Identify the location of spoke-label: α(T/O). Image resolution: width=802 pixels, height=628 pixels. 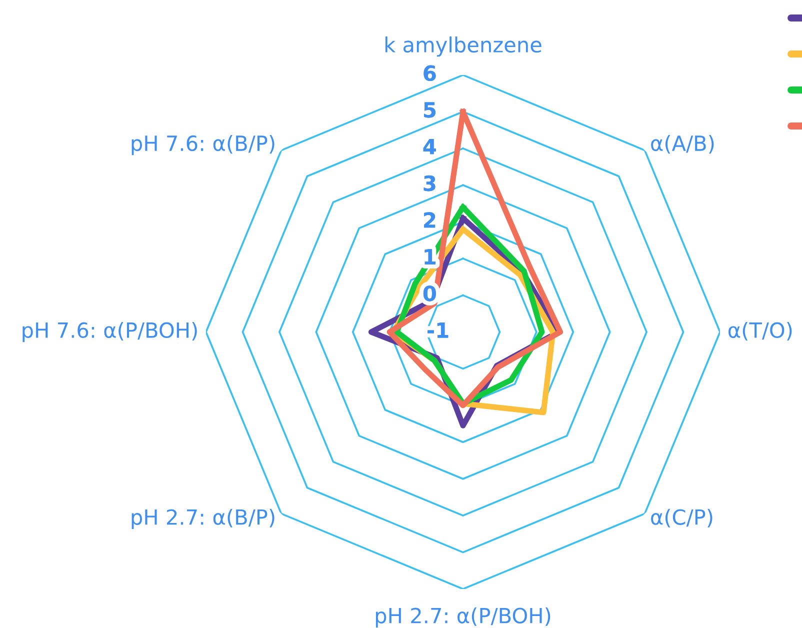
(760, 331).